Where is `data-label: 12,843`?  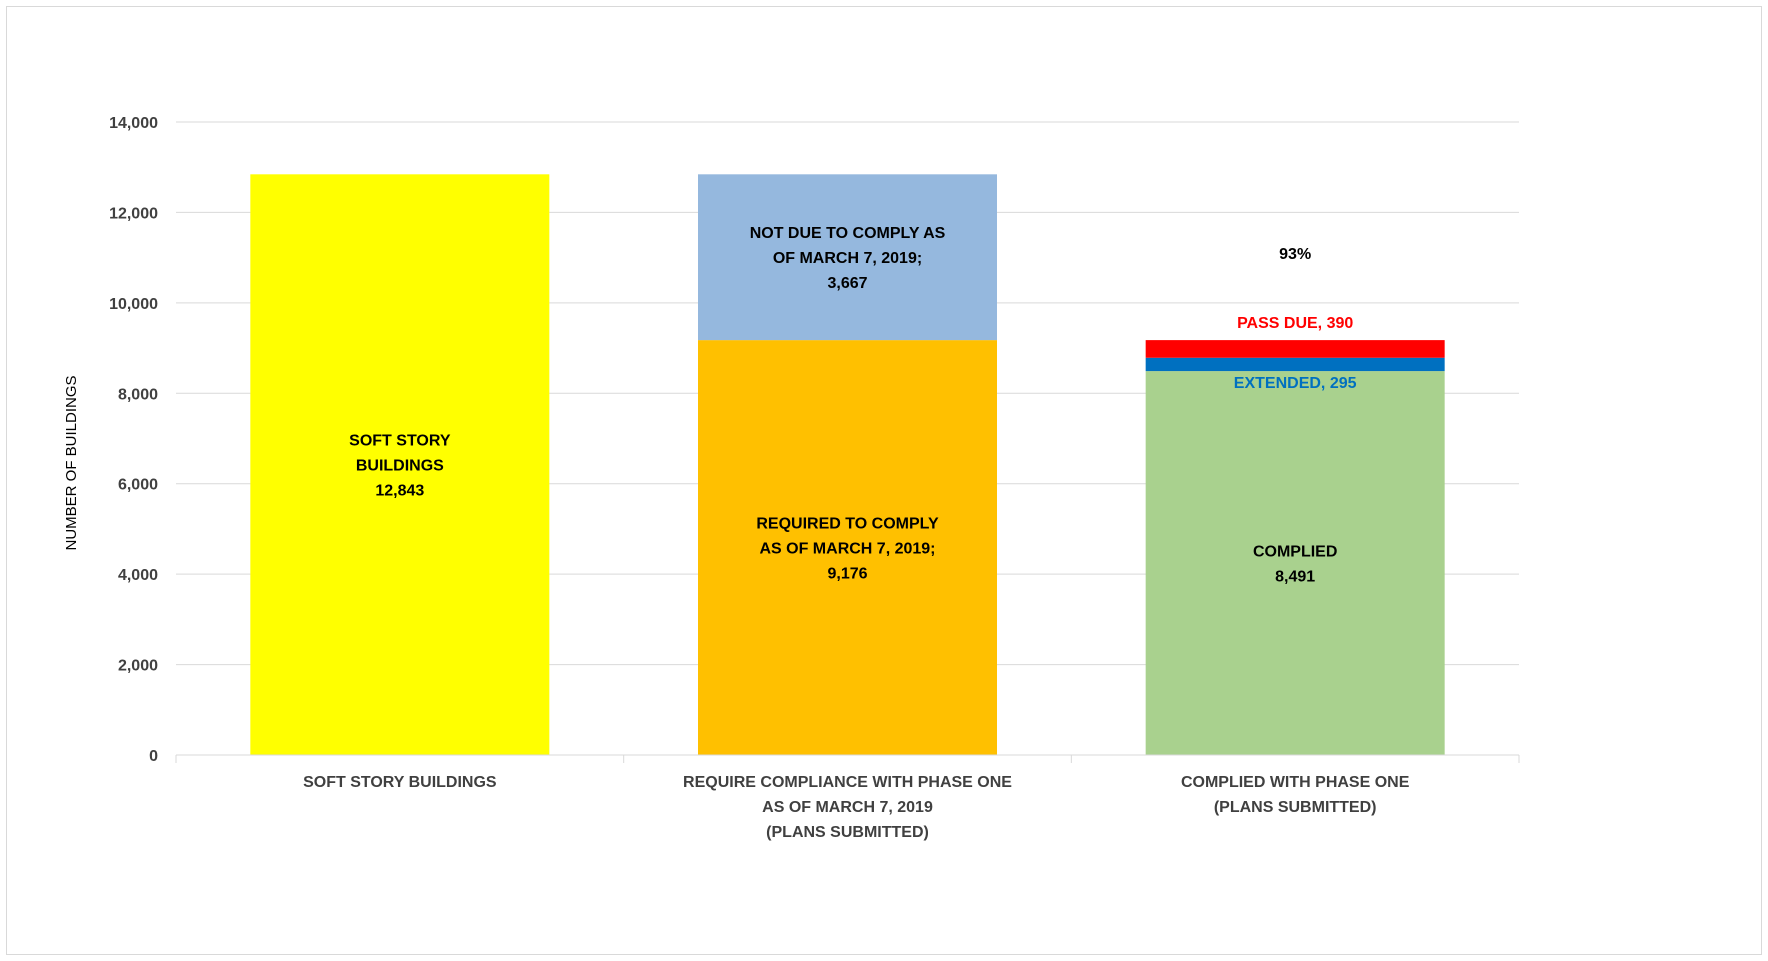
data-label: 12,843 is located at coordinates (399, 491).